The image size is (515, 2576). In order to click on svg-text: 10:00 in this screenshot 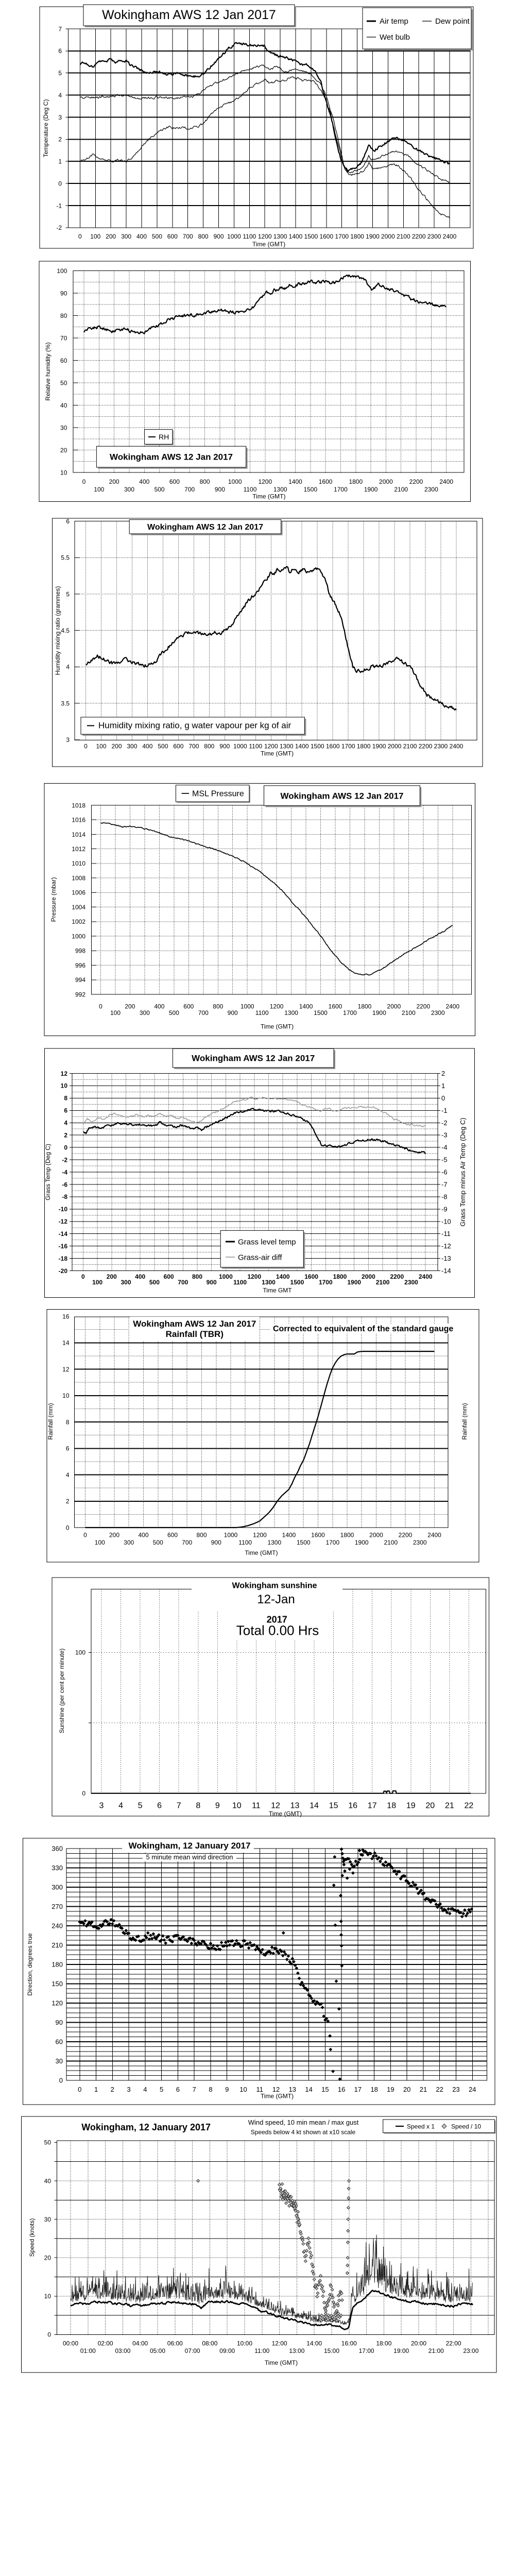, I will do `click(244, 2343)`.